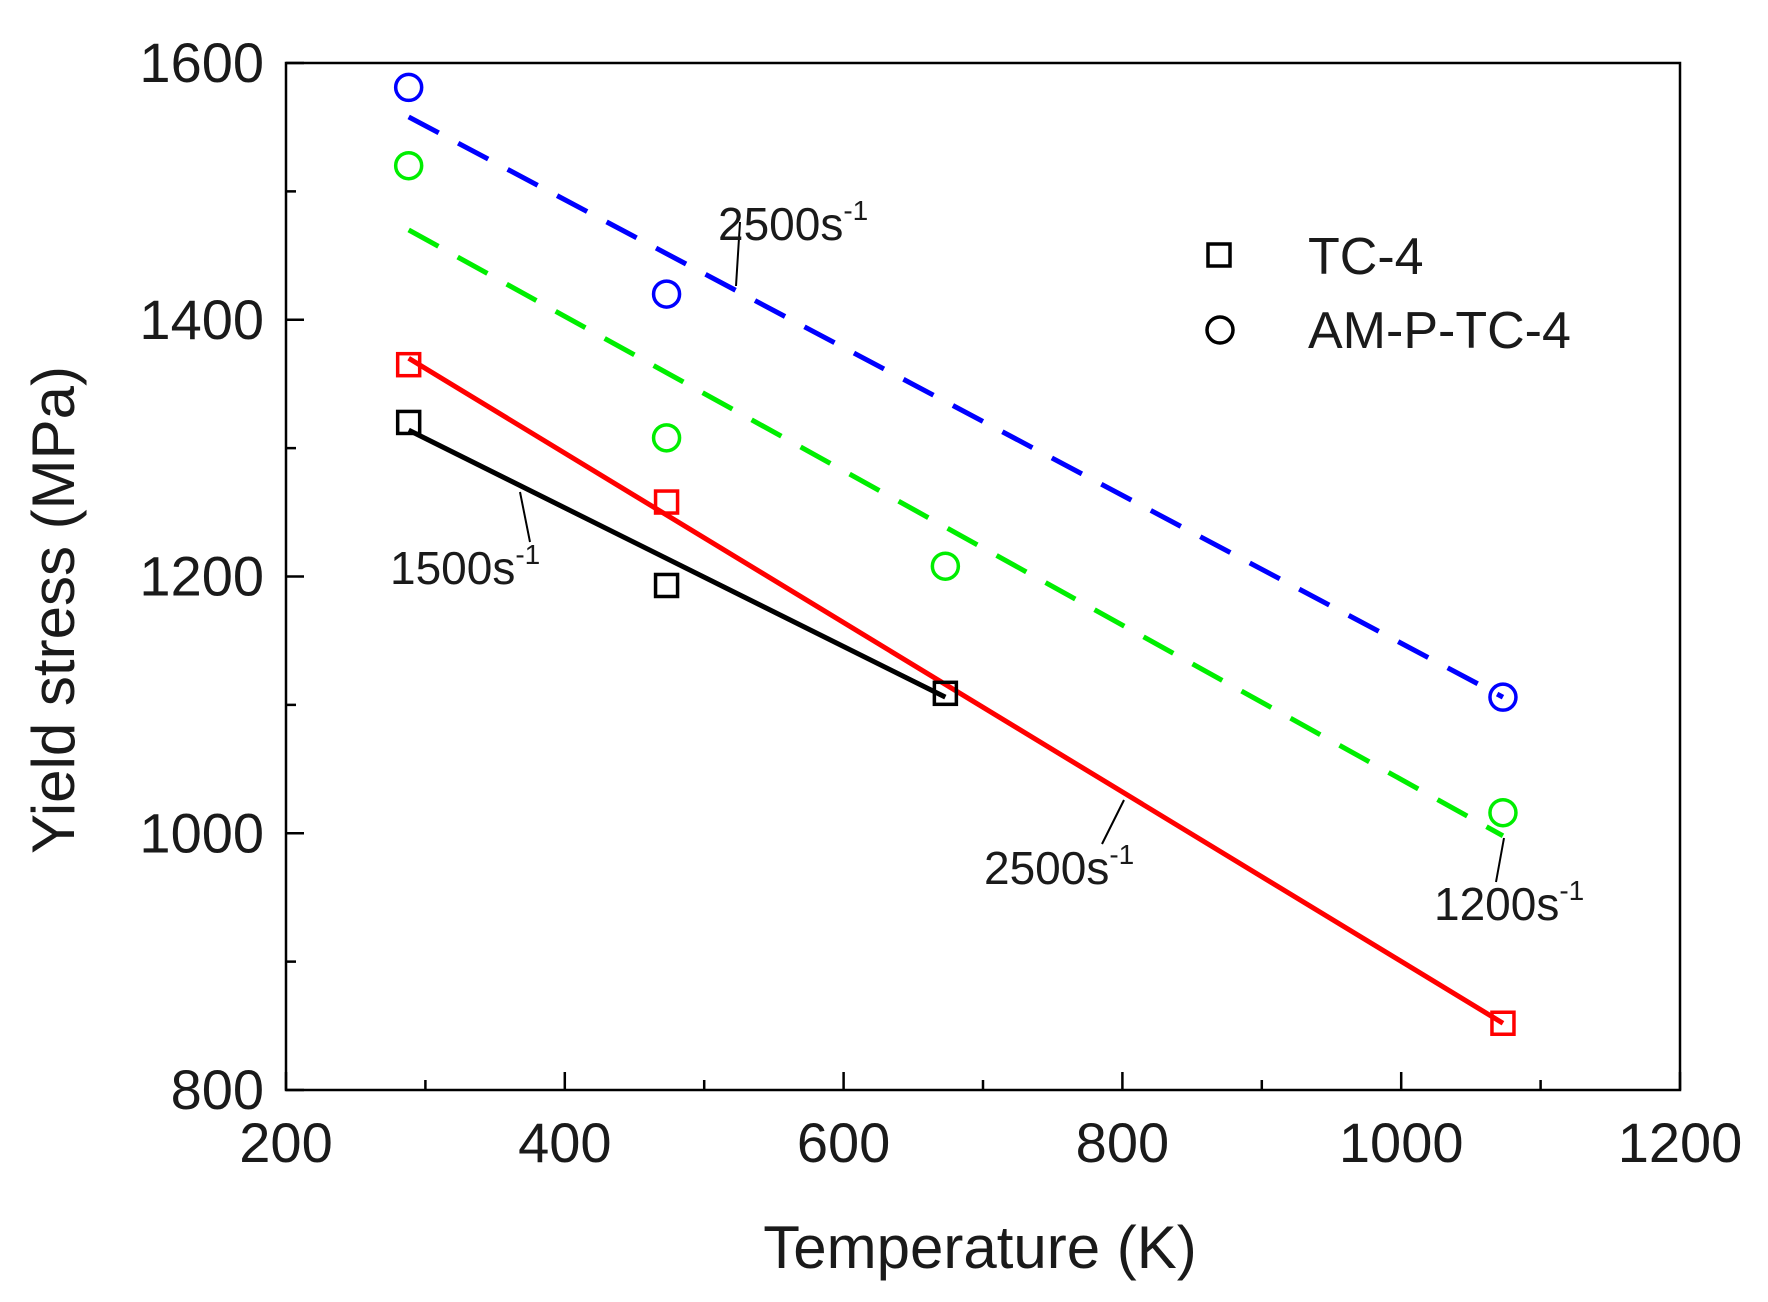  Describe the element at coordinates (1121, 854) in the screenshot. I see `annotation-red-2500-sup: -1` at that location.